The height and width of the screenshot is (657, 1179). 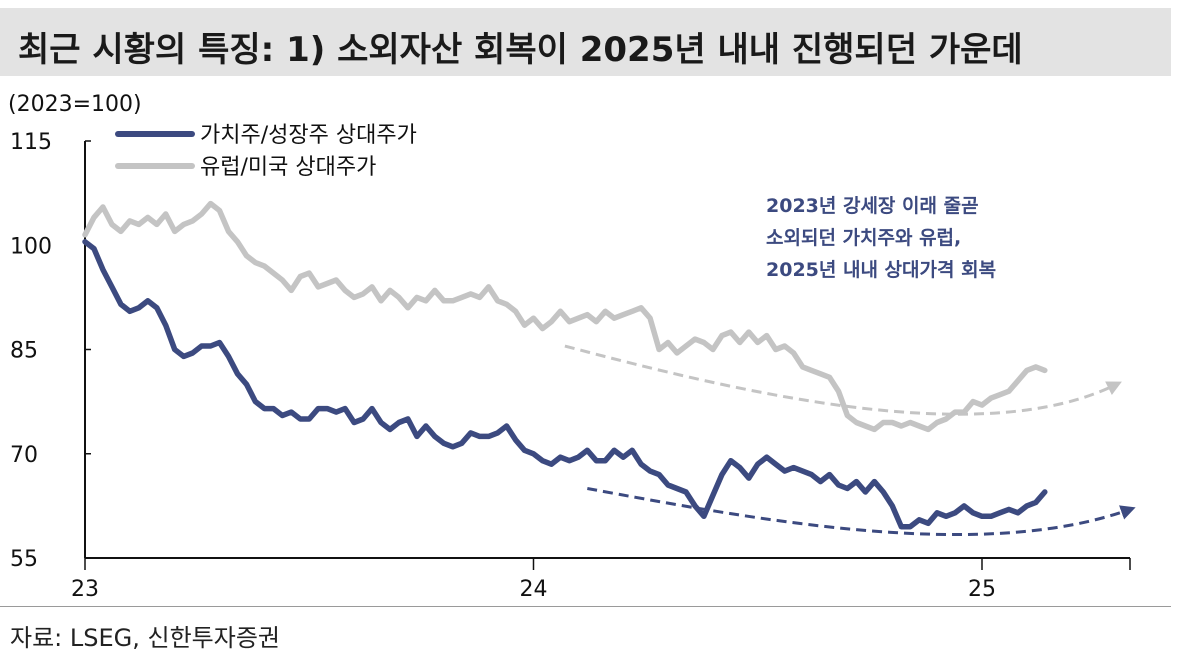 I want to click on trend-arrow-value-growth, so click(x=861, y=512).